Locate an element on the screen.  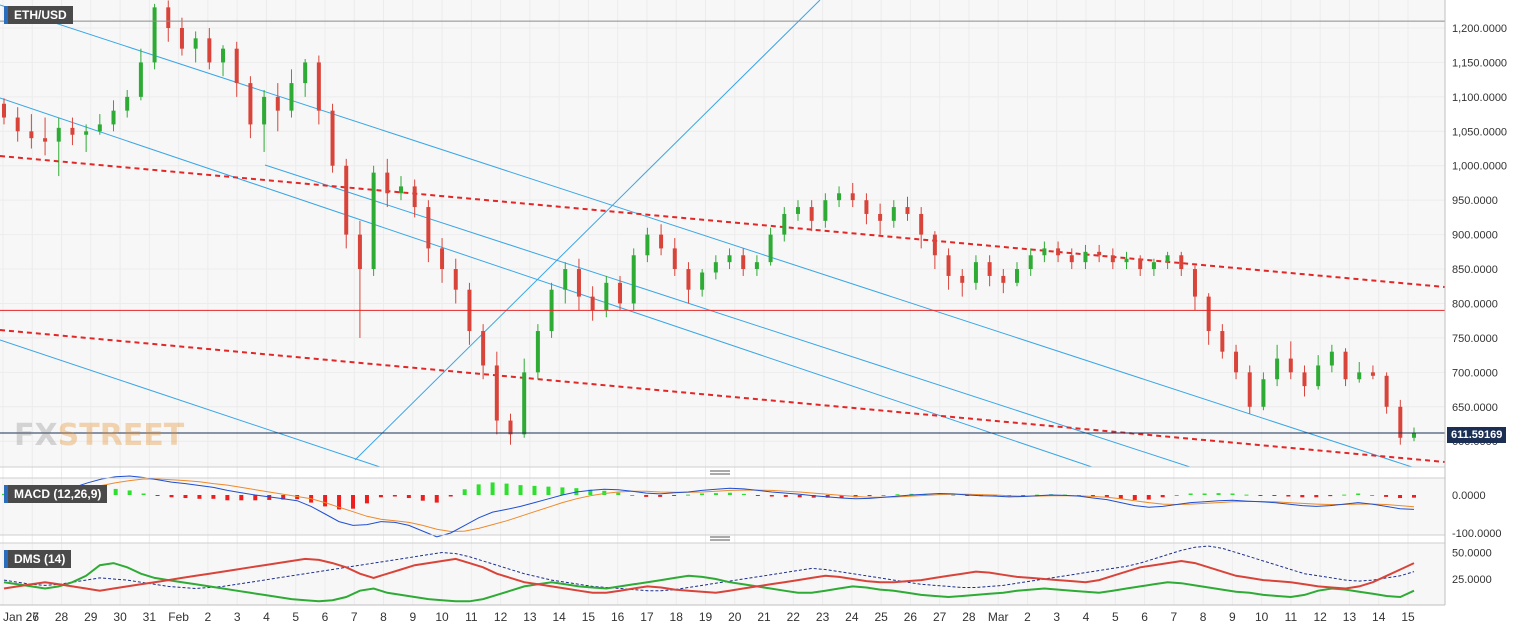
x-tick-label: 22 is located at coordinates (794, 617).